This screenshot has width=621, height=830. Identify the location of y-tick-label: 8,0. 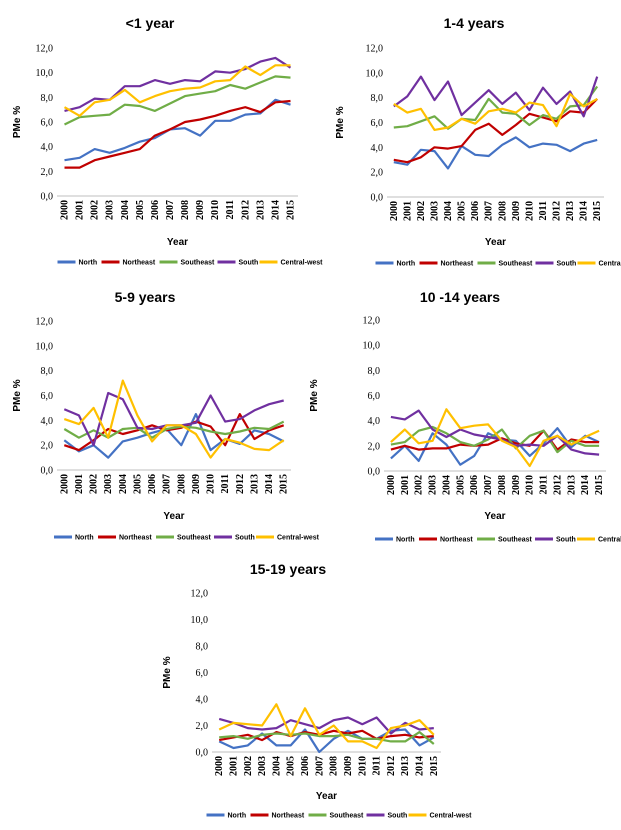
(377, 98).